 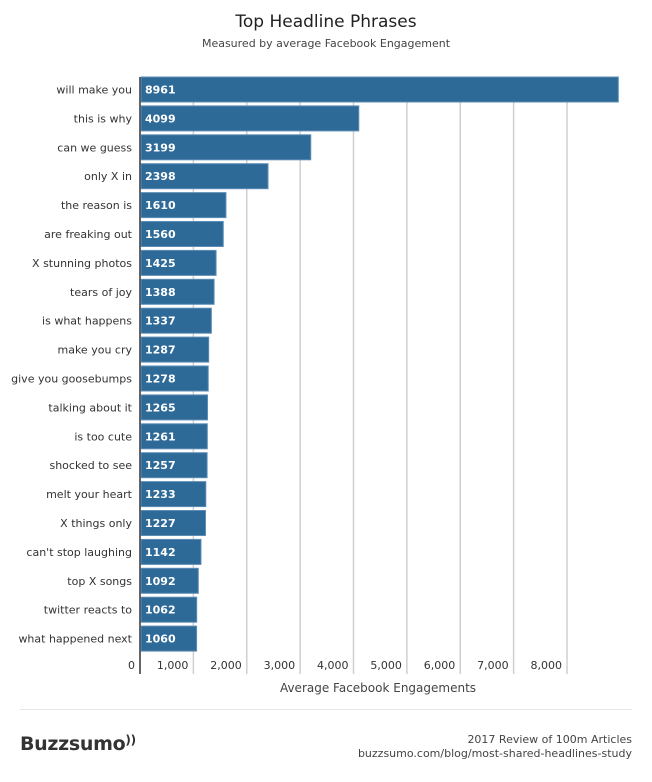 What do you see at coordinates (160, 552) in the screenshot?
I see `bar-value-label: 1142` at bounding box center [160, 552].